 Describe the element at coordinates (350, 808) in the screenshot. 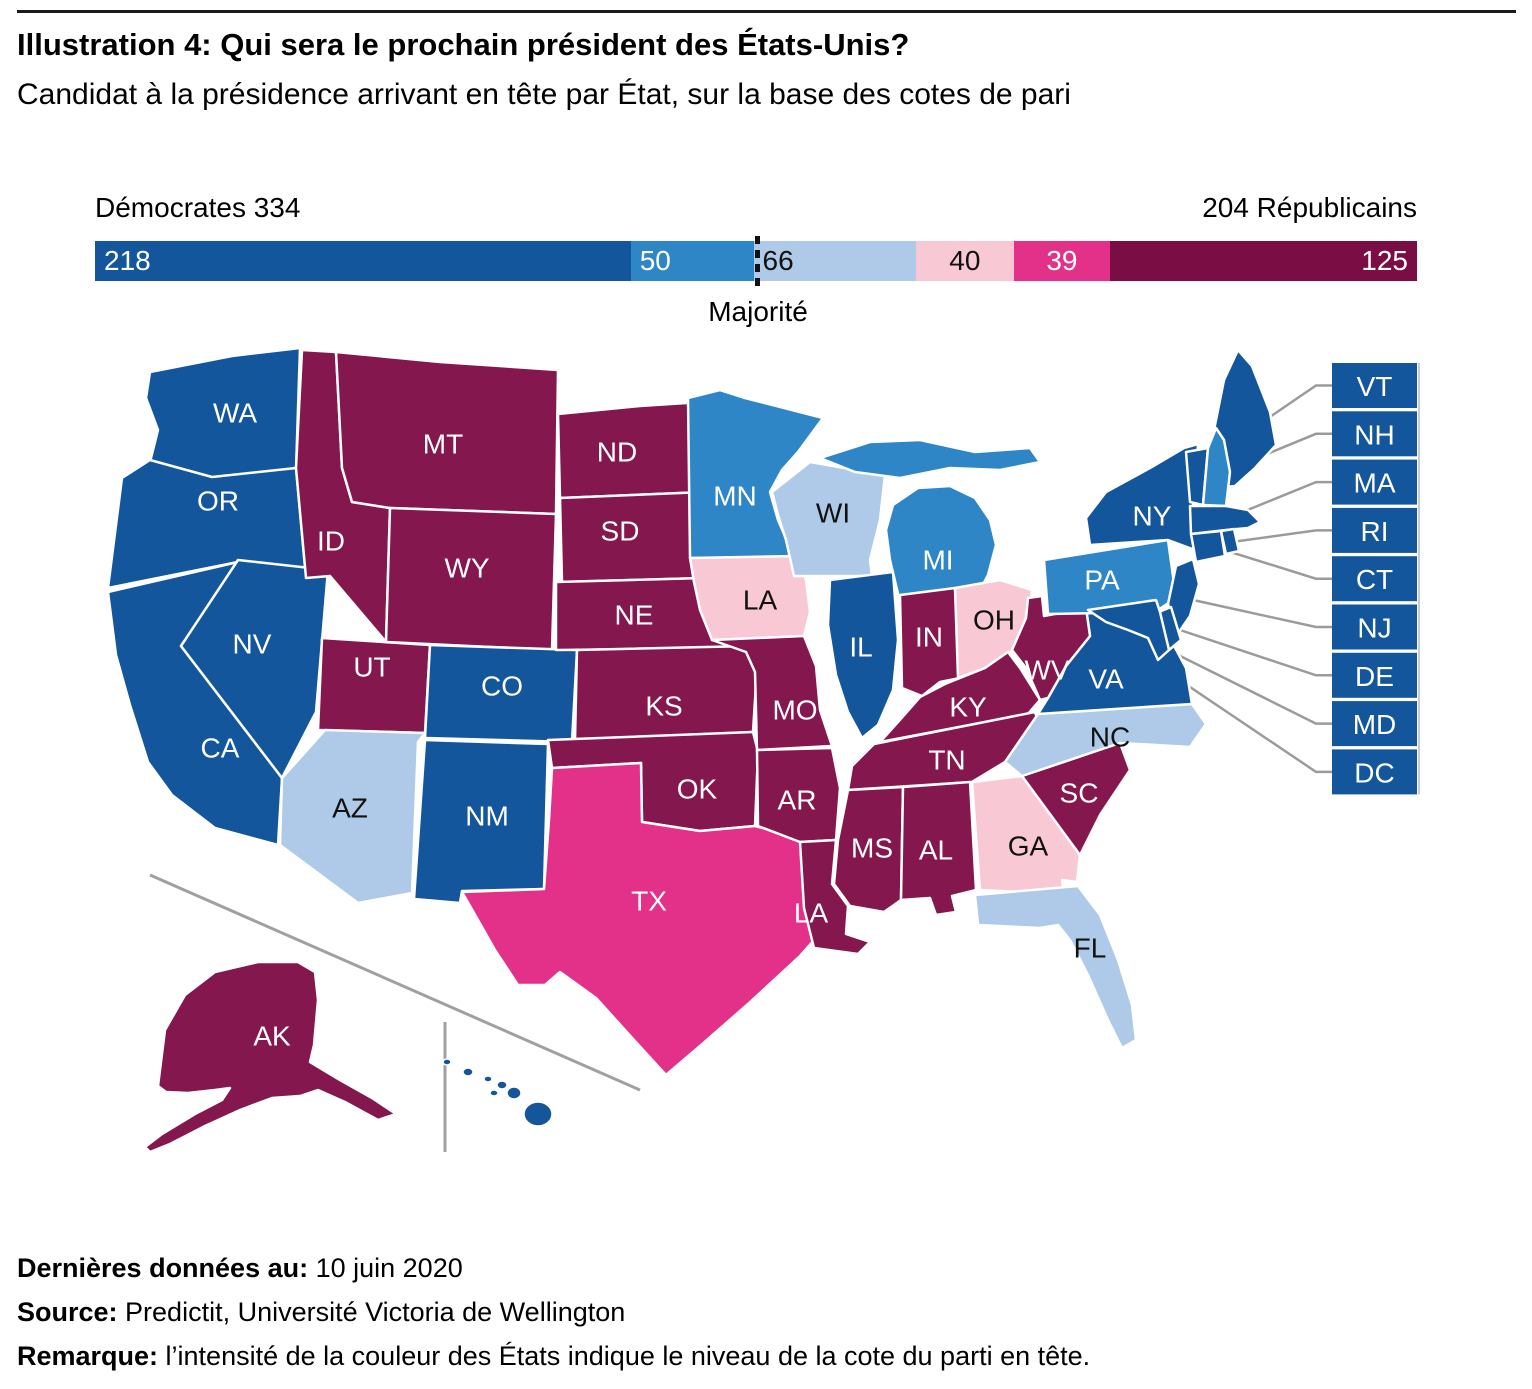

I see `state-label-AZ: AZ` at that location.